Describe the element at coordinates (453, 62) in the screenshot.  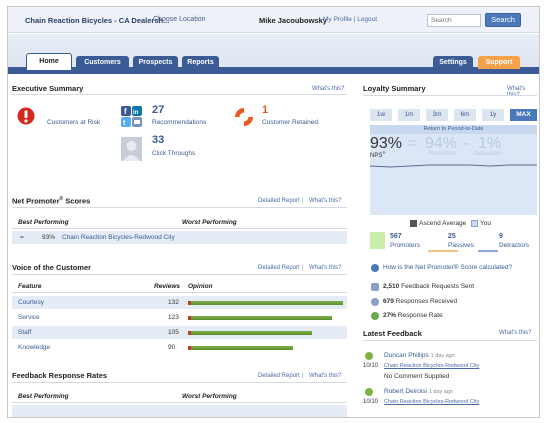
I see `tab-settings: Settings` at that location.